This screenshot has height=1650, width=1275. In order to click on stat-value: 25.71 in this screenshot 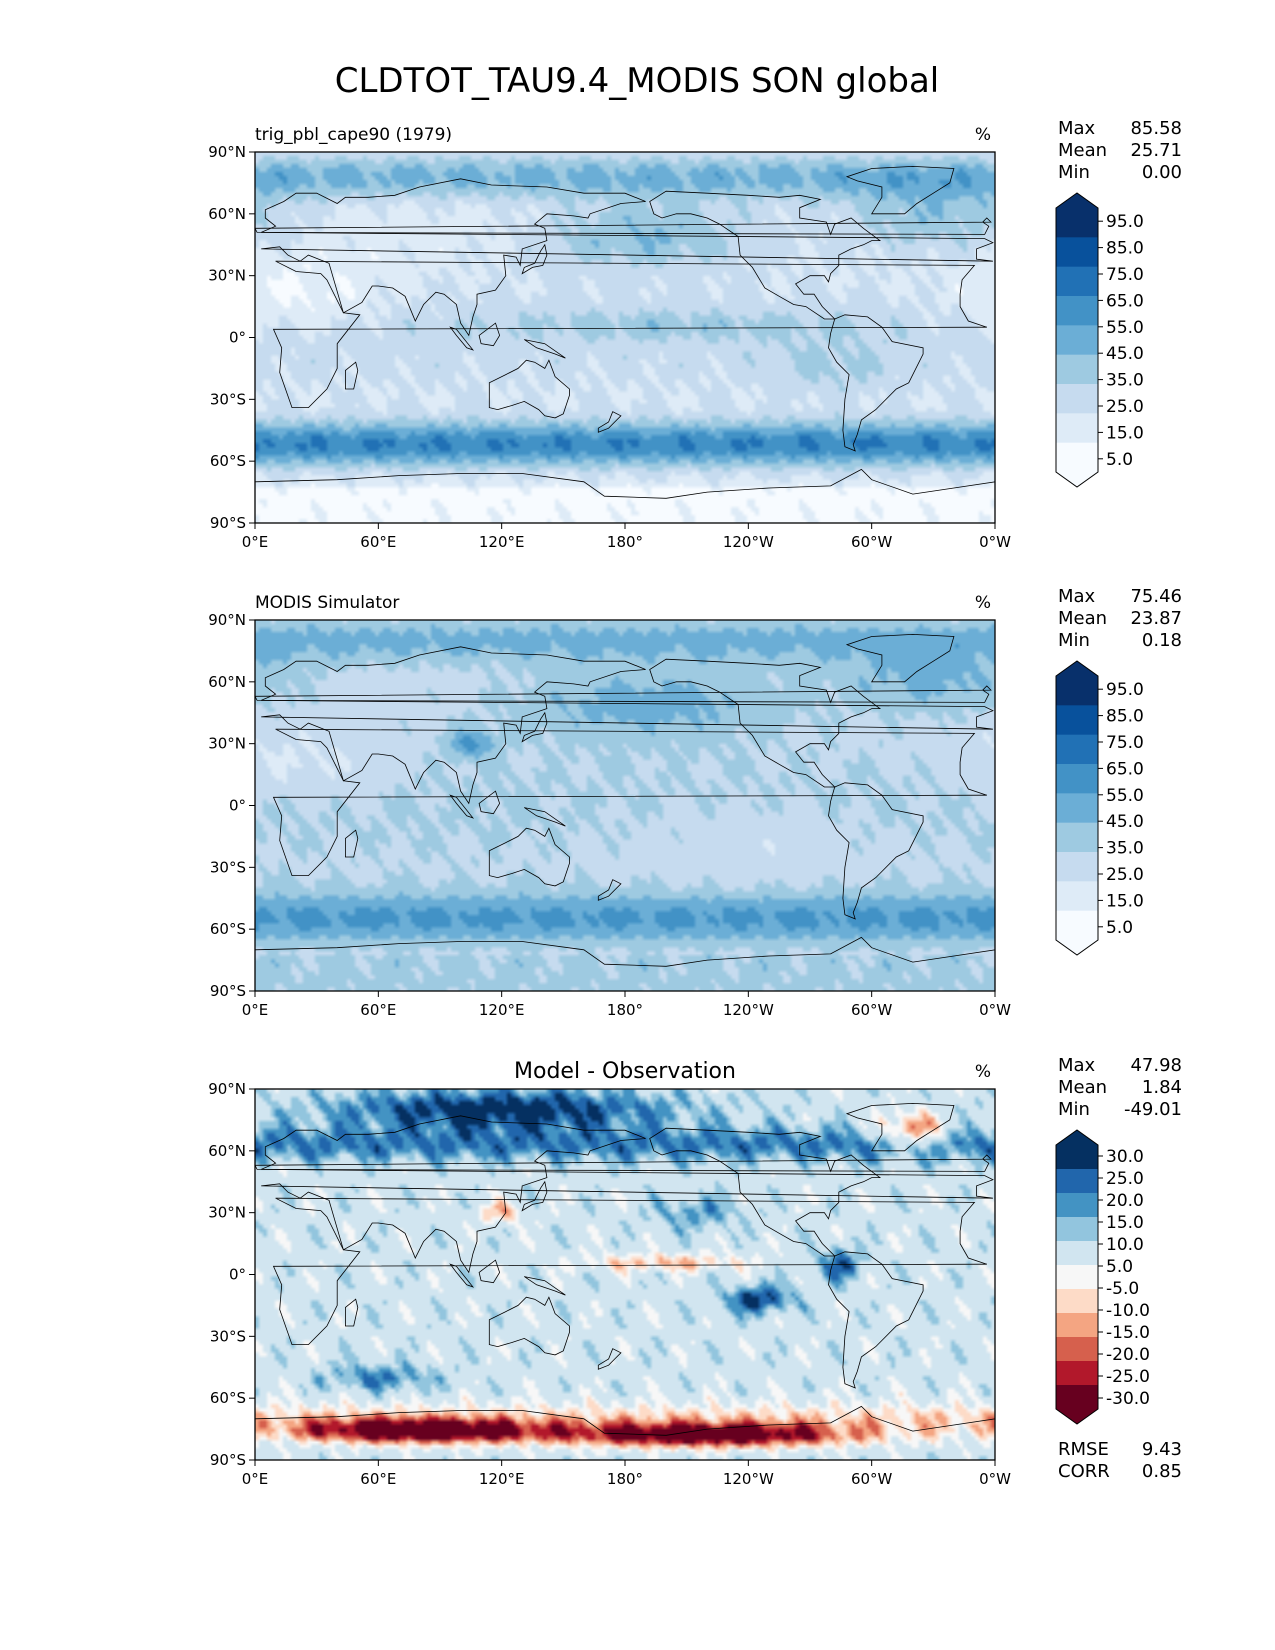, I will do `click(1156, 150)`.